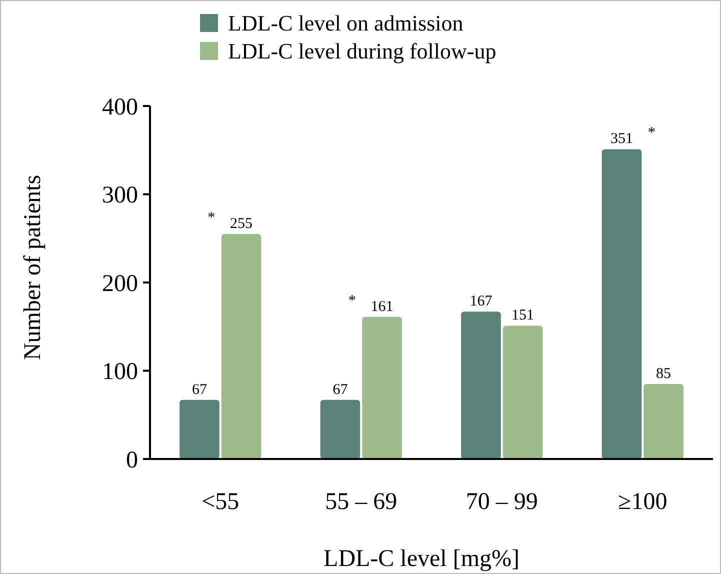 The height and width of the screenshot is (574, 721). I want to click on y-tick-label: 100, so click(120, 372).